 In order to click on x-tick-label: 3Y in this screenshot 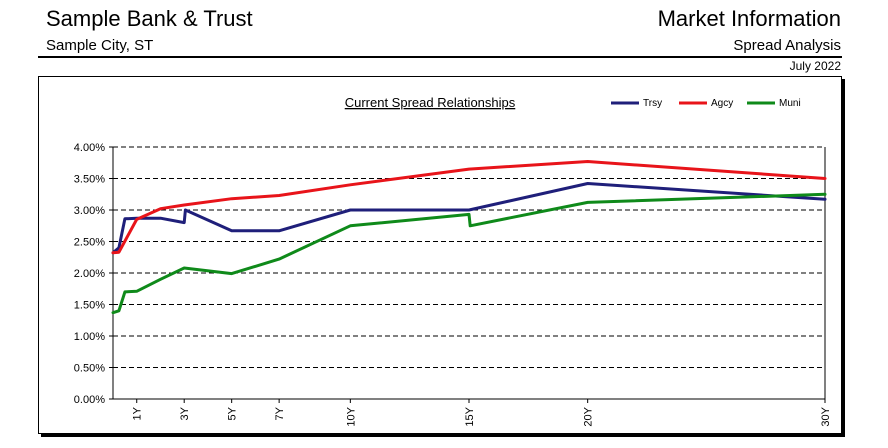, I will do `click(185, 413)`.